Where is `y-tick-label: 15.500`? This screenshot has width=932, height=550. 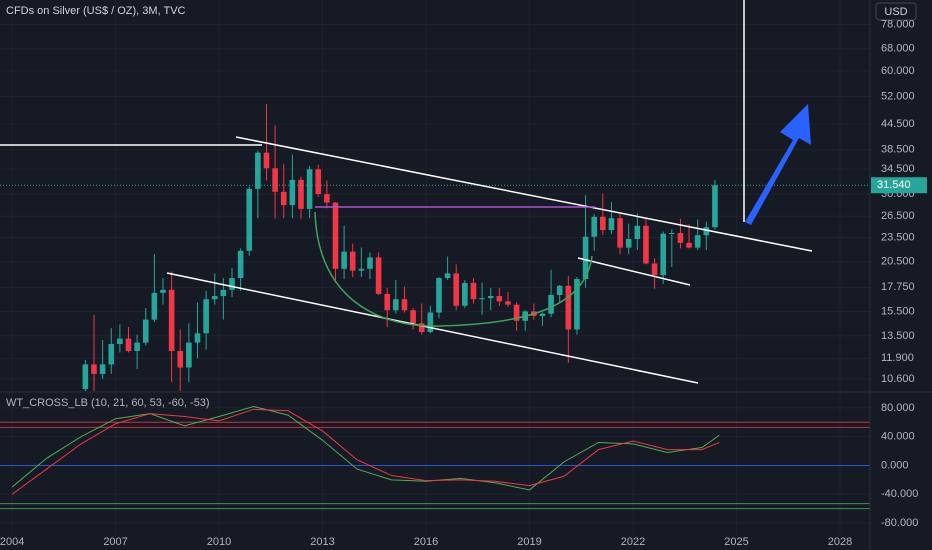 y-tick-label: 15.500 is located at coordinates (898, 311).